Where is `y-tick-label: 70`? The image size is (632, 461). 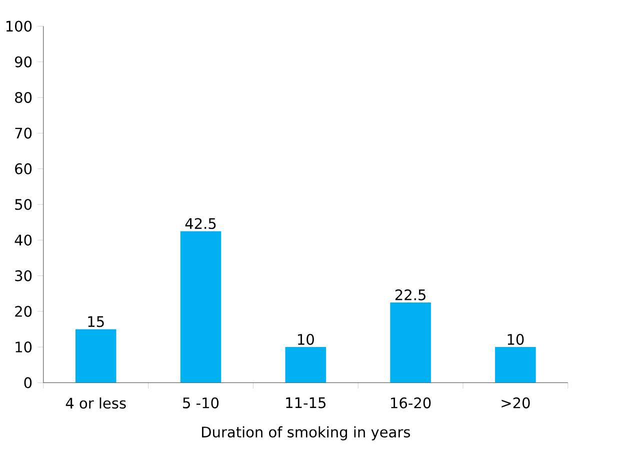
y-tick-label: 70 is located at coordinates (23, 132).